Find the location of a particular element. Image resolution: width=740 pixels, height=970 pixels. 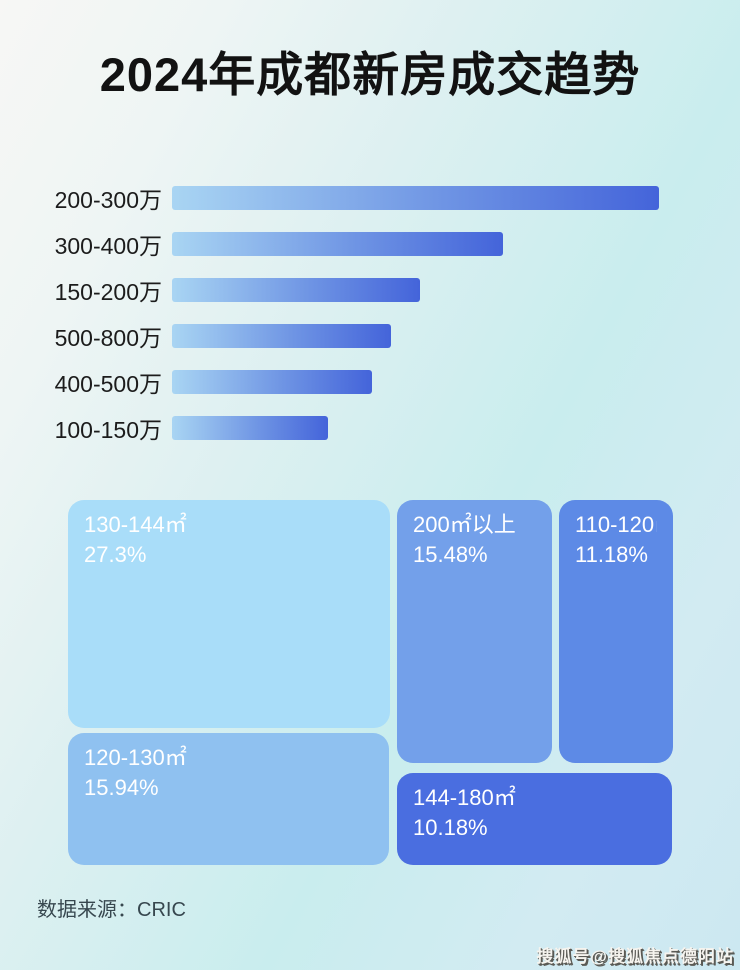

treemap-cell-value: 10.18% is located at coordinates (450, 827).